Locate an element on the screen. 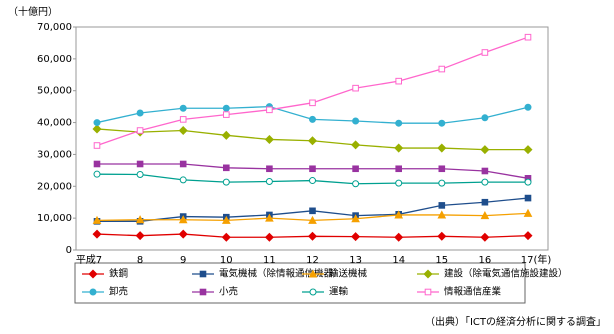  legend-label: 情報通信産業 is located at coordinates (473, 292).